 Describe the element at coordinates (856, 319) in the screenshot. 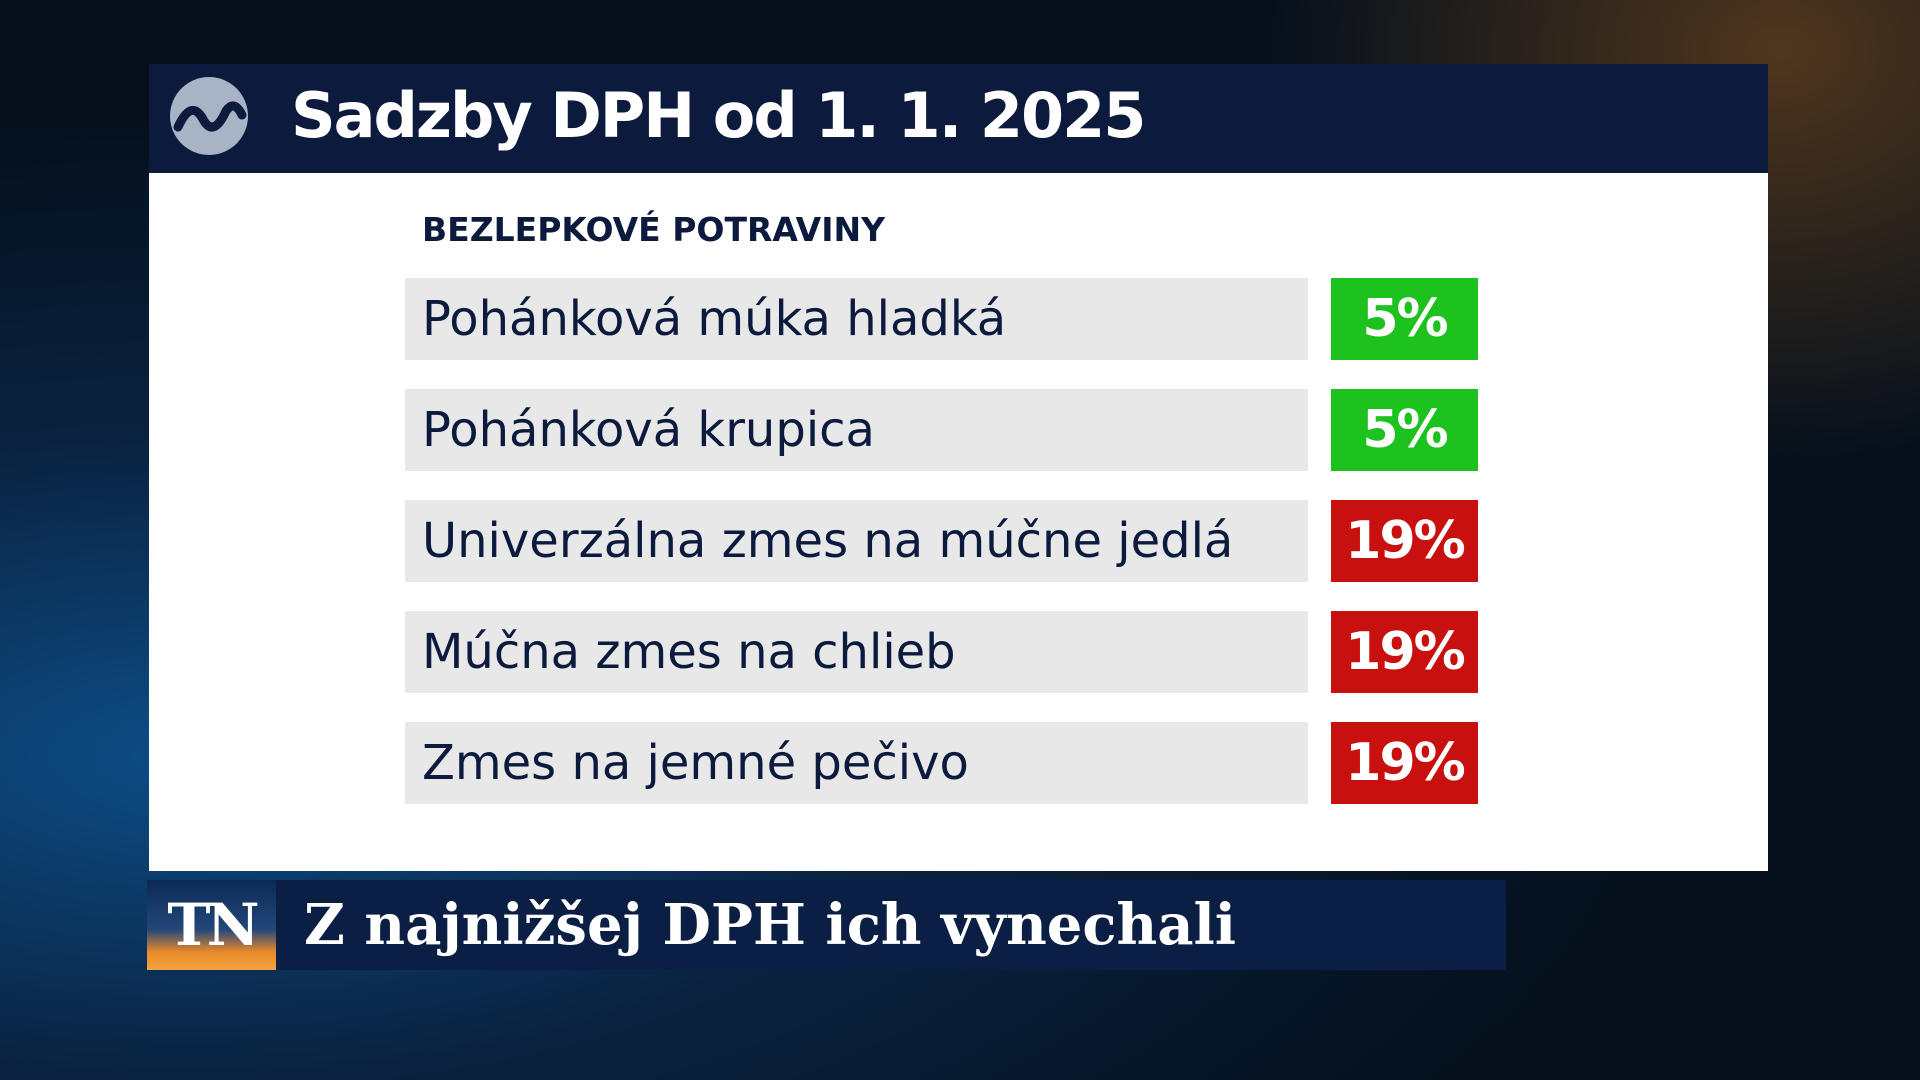

I see `row-label: Pohánková múka hladká` at that location.